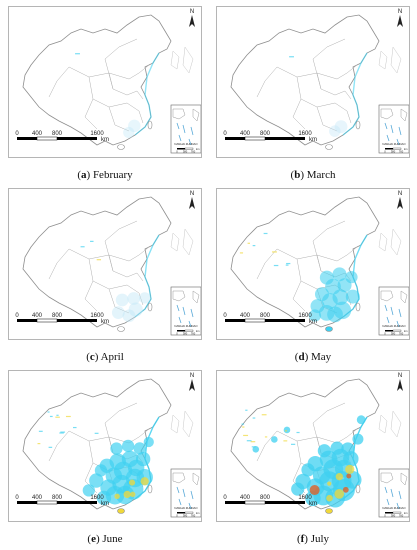  I want to click on china-outline, so click(305, 80).